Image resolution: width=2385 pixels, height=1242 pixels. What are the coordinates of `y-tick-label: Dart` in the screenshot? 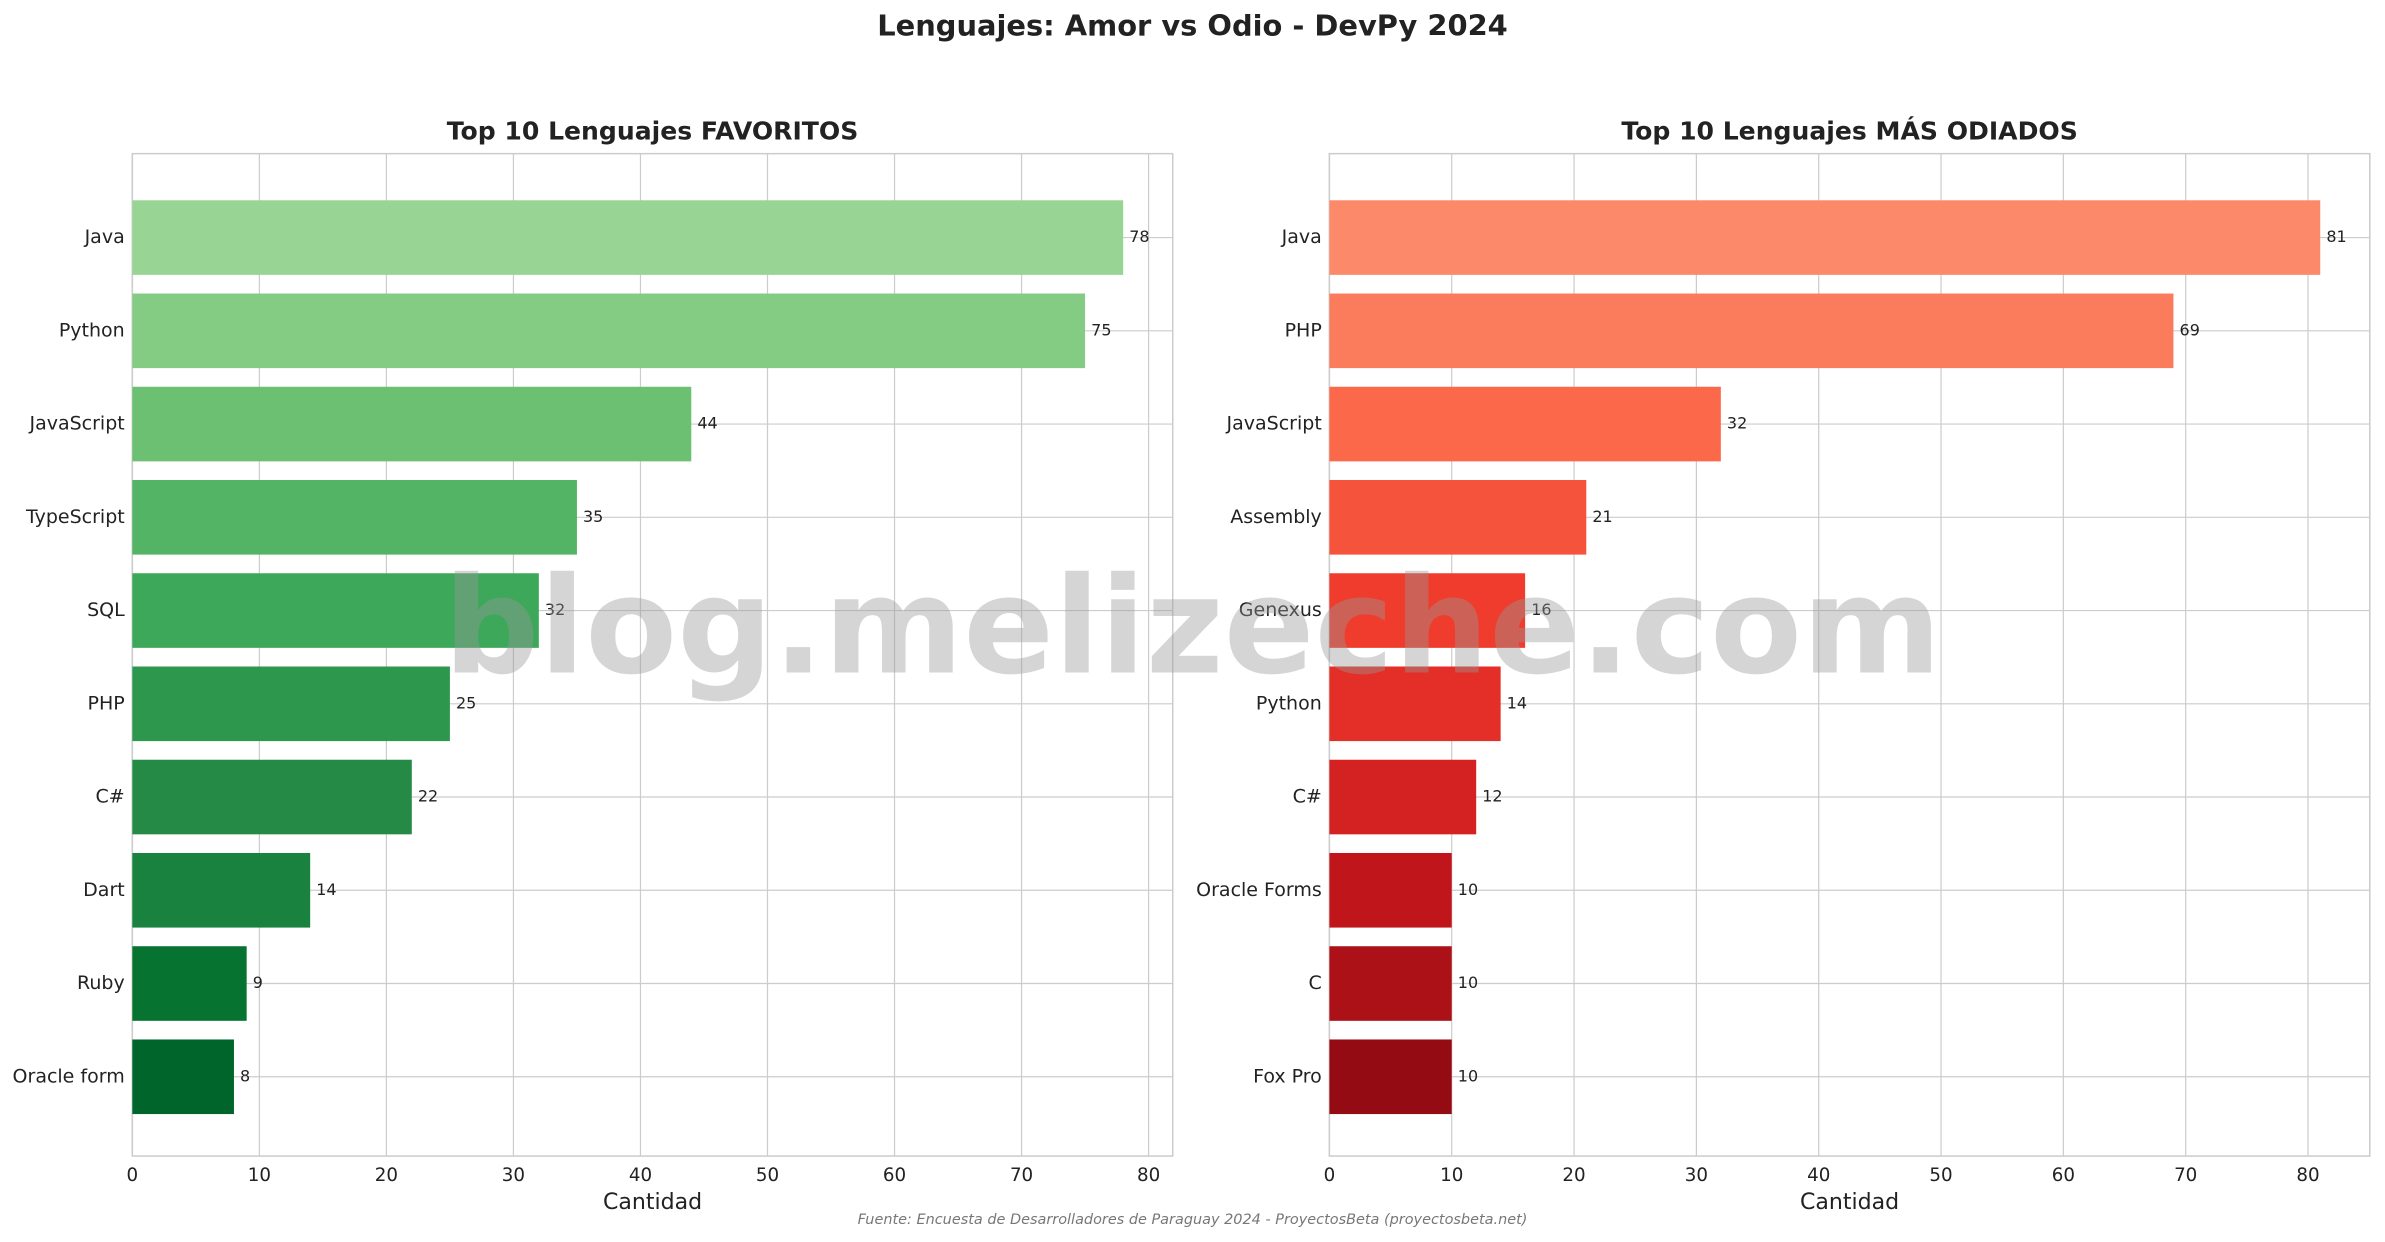 It's located at (104, 890).